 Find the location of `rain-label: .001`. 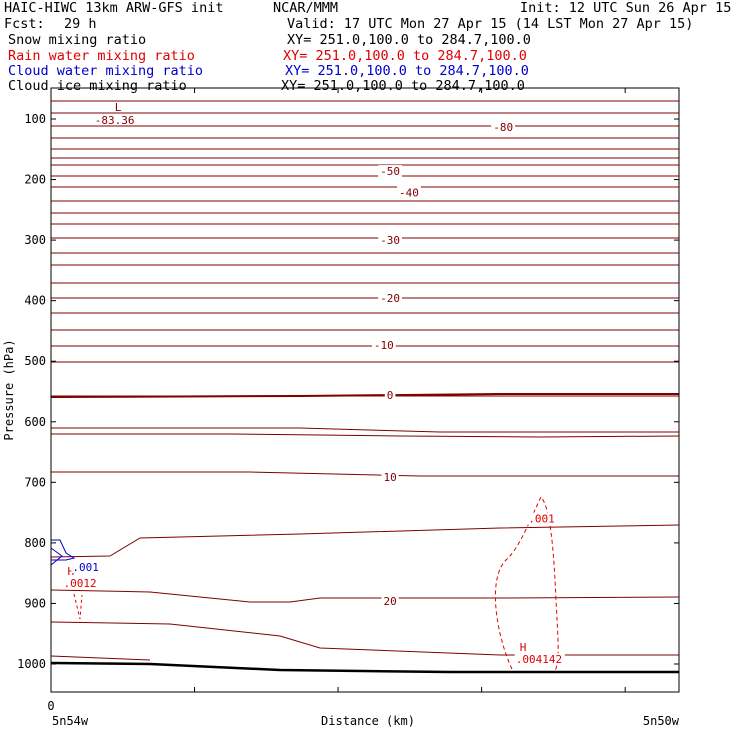

rain-label: .001 is located at coordinates (541, 519).